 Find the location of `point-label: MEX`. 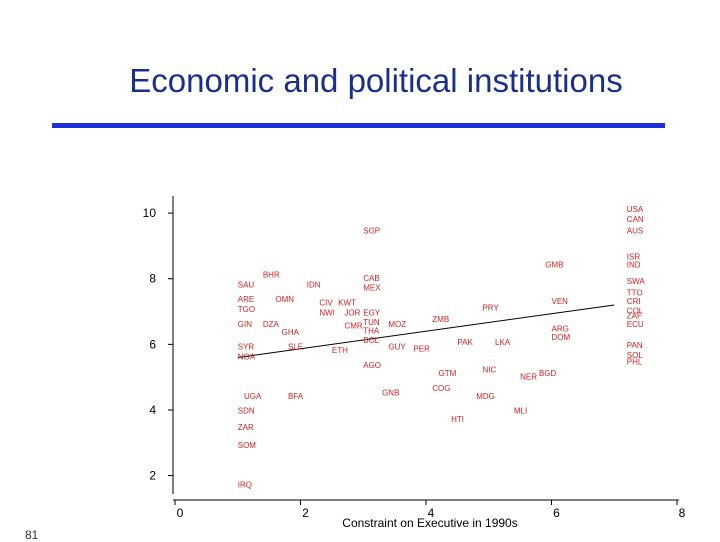

point-label: MEX is located at coordinates (372, 288).